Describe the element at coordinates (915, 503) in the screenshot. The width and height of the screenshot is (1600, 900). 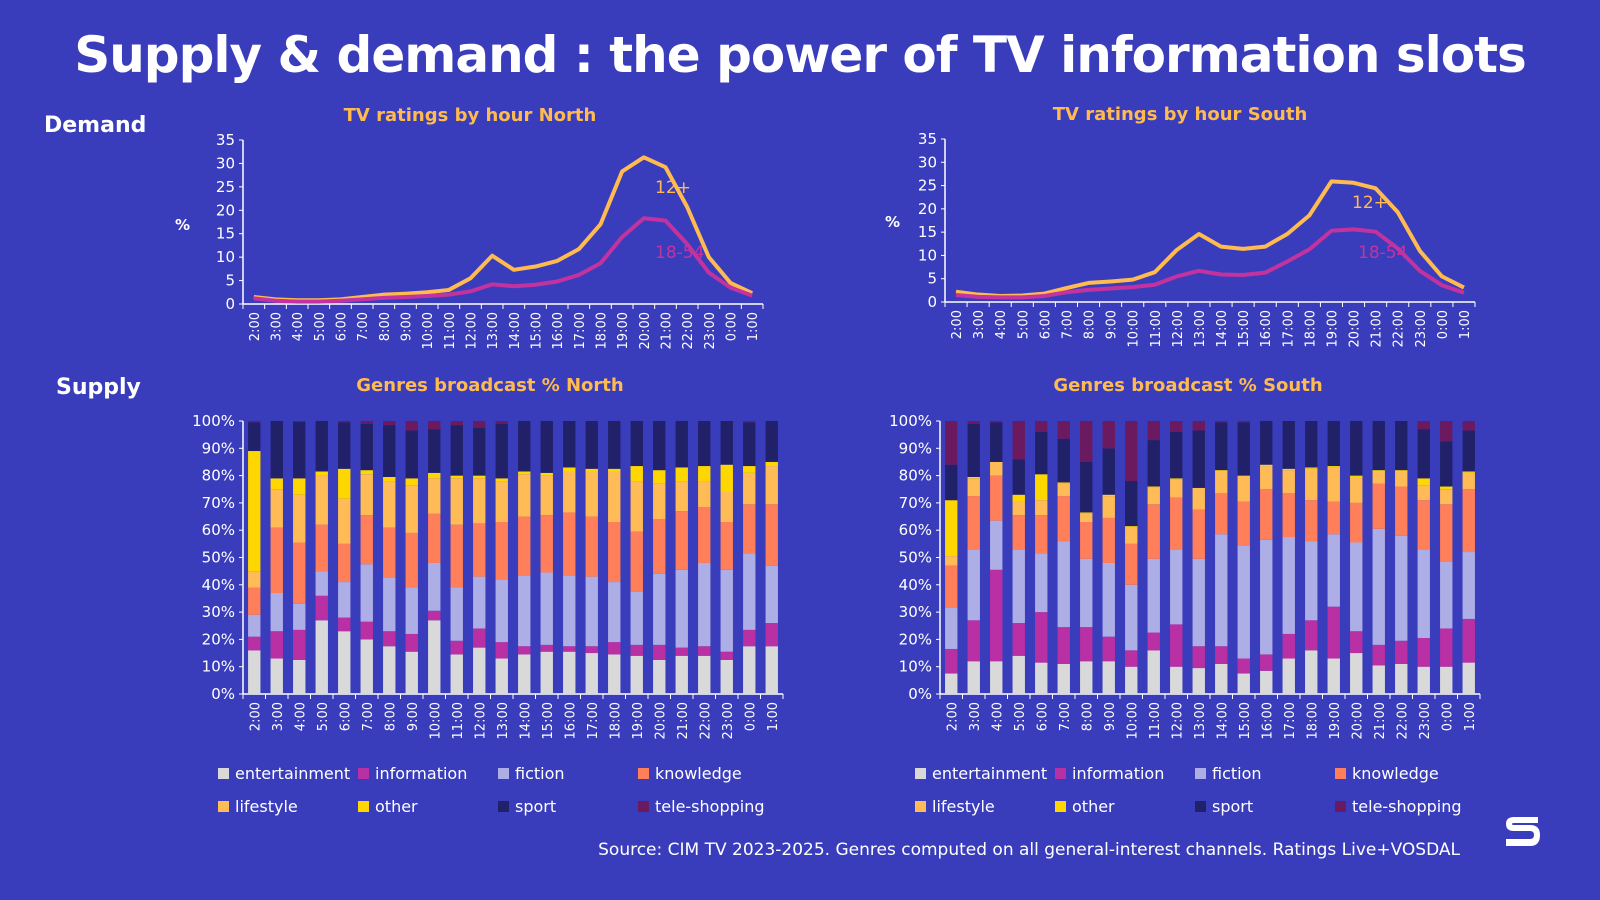
I see `south-genres-y-tick-label: 70%` at that location.